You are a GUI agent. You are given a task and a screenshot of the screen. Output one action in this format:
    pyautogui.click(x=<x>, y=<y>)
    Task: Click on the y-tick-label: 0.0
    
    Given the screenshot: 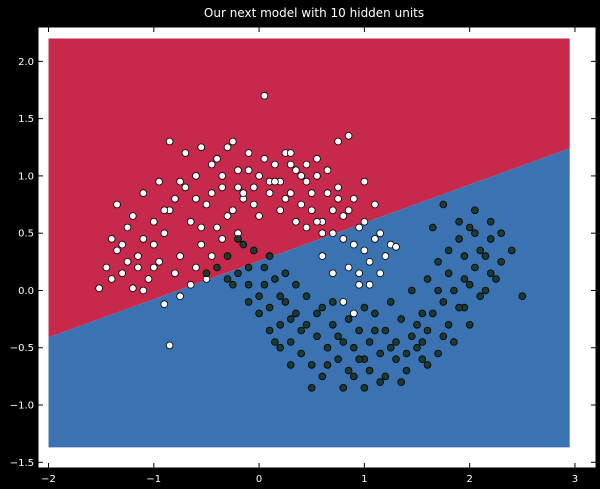 What is the action you would take?
    pyautogui.click(x=26, y=291)
    